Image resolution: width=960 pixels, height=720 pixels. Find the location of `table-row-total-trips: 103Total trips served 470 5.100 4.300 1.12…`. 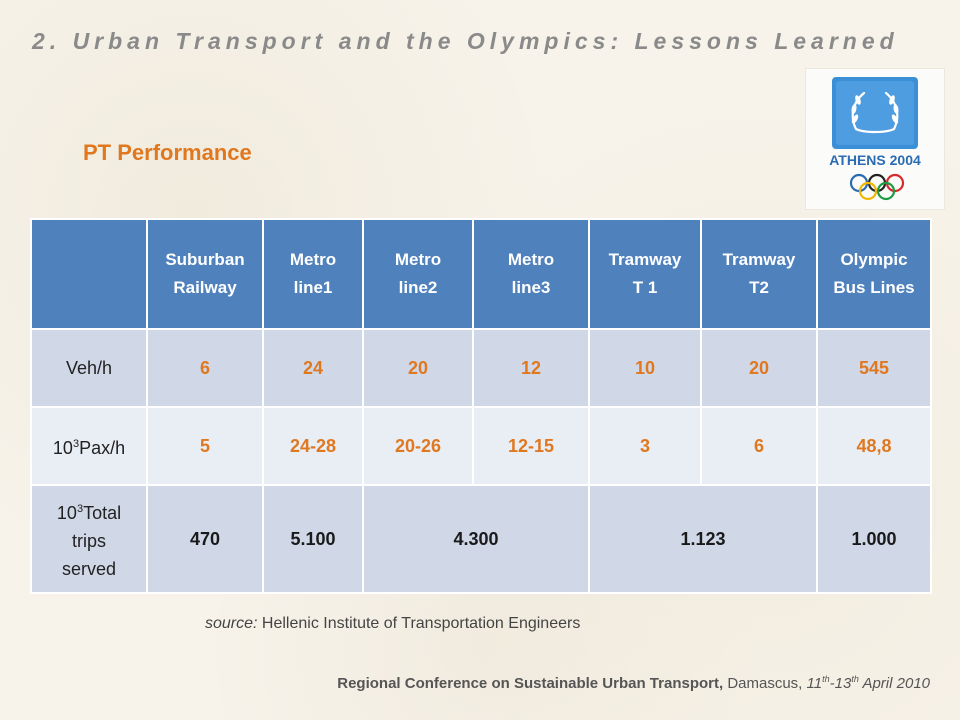

table-row-total-trips: 103Total trips served 470 5.100 4.300 1.12… is located at coordinates (481, 539).